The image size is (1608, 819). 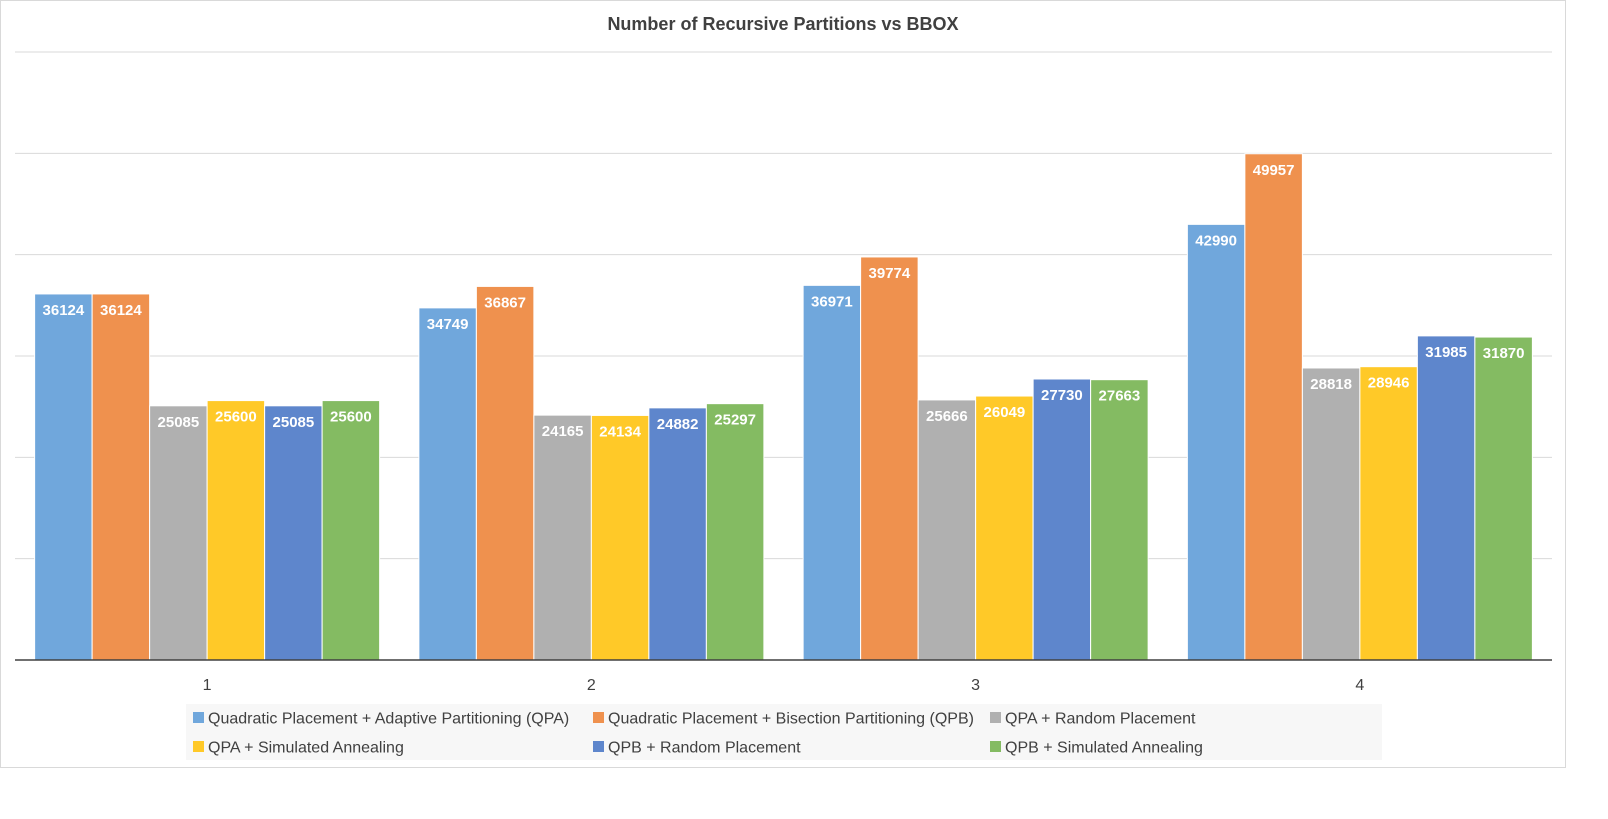 What do you see at coordinates (1331, 514) in the screenshot?
I see `bar-series3-cat4` at bounding box center [1331, 514].